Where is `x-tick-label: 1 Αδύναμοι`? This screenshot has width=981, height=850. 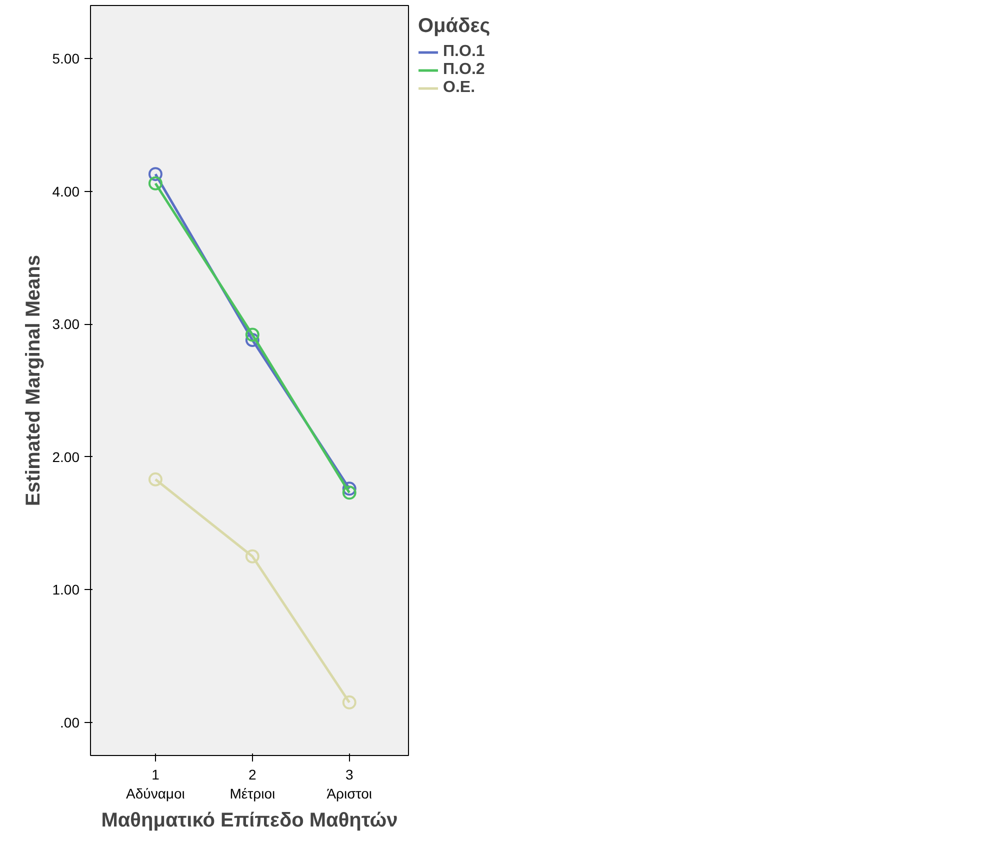 x-tick-label: 1 Αδύναμοι is located at coordinates (155, 784).